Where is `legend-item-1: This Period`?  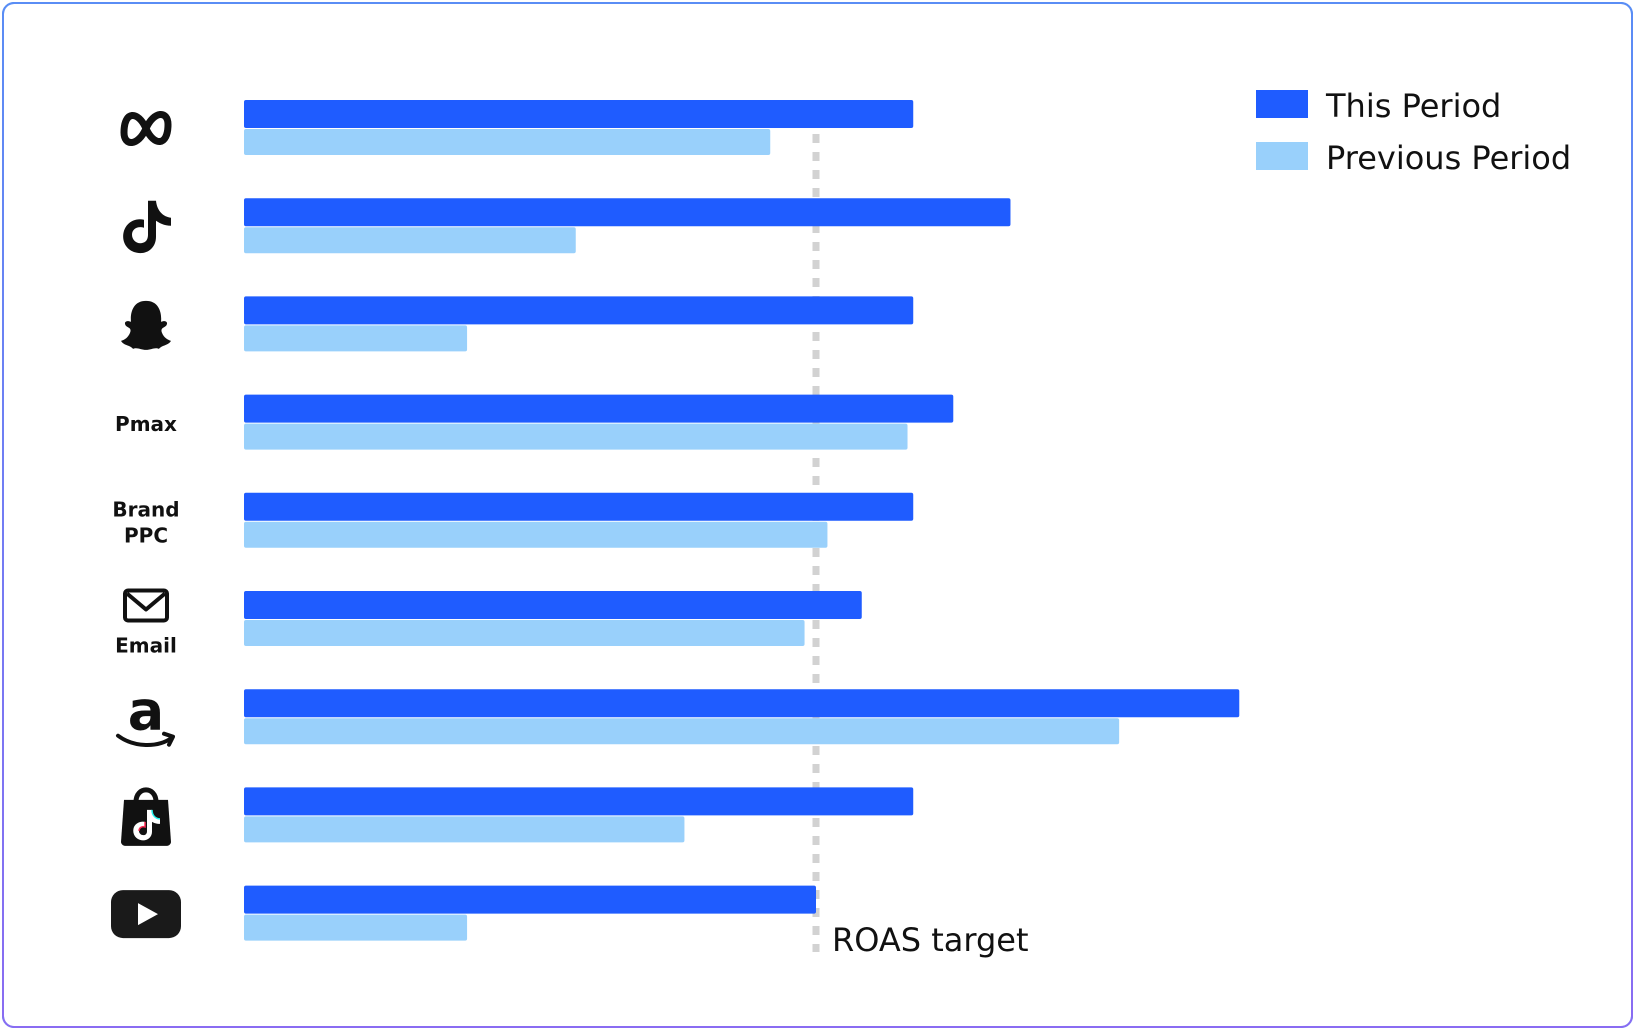 legend-item-1: This Period is located at coordinates (1378, 106).